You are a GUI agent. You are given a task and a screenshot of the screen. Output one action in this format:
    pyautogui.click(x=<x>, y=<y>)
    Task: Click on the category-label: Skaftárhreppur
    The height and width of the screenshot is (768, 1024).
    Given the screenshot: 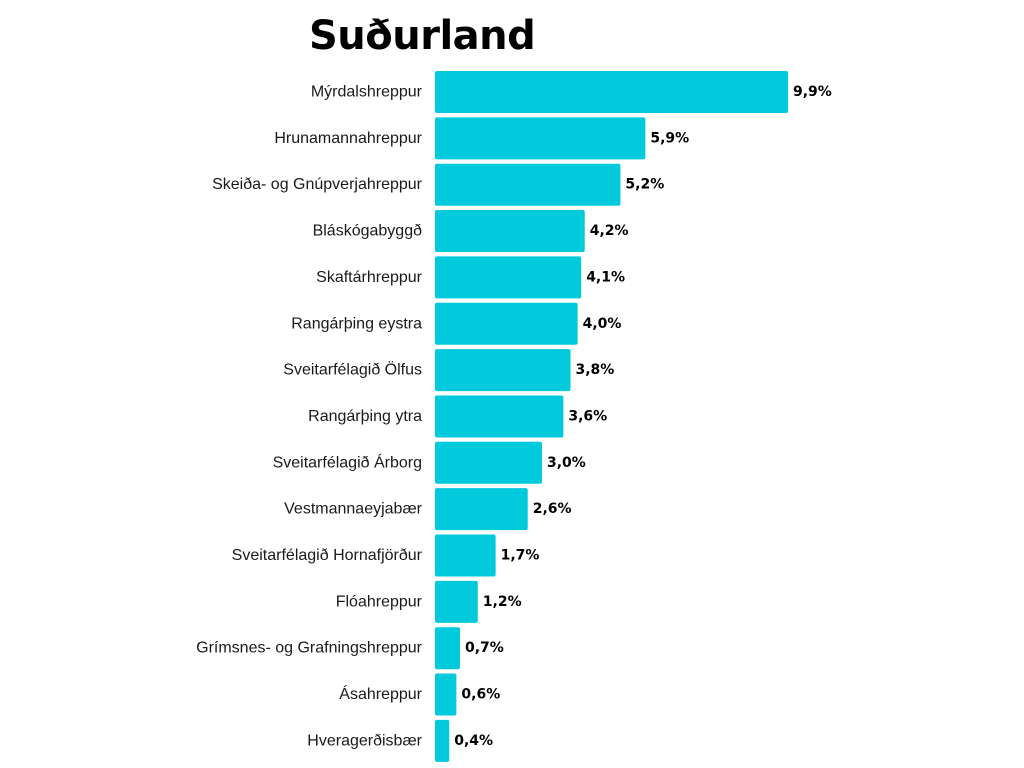 What is the action you would take?
    pyautogui.click(x=369, y=277)
    